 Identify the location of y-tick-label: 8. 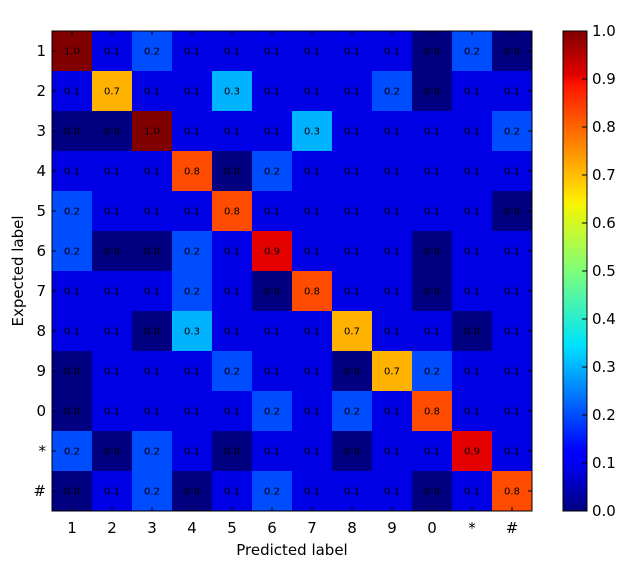
(41, 331).